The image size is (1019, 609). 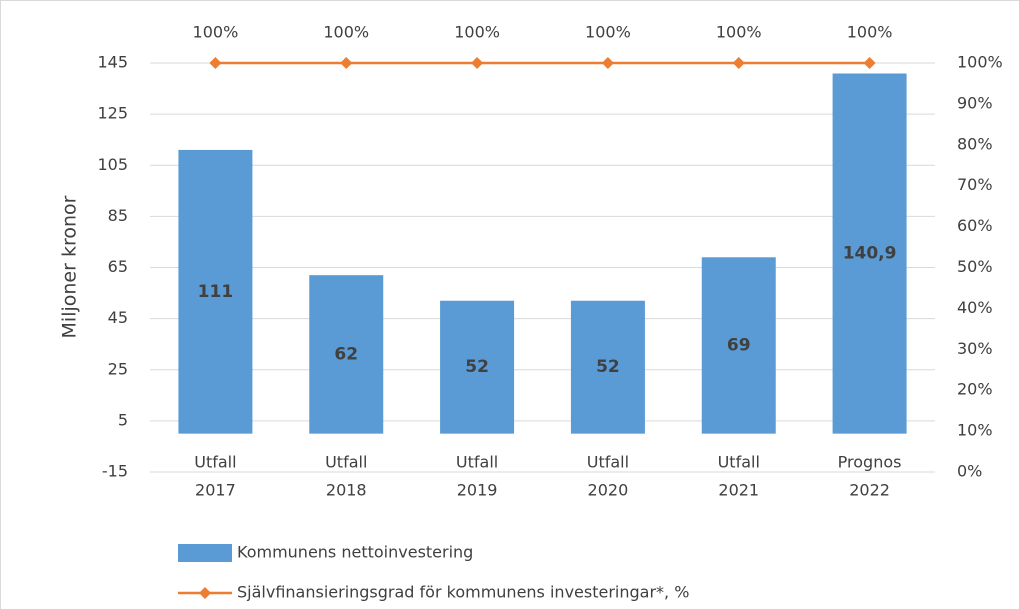 I want to click on x-tick-label: 2021, so click(x=738, y=490).